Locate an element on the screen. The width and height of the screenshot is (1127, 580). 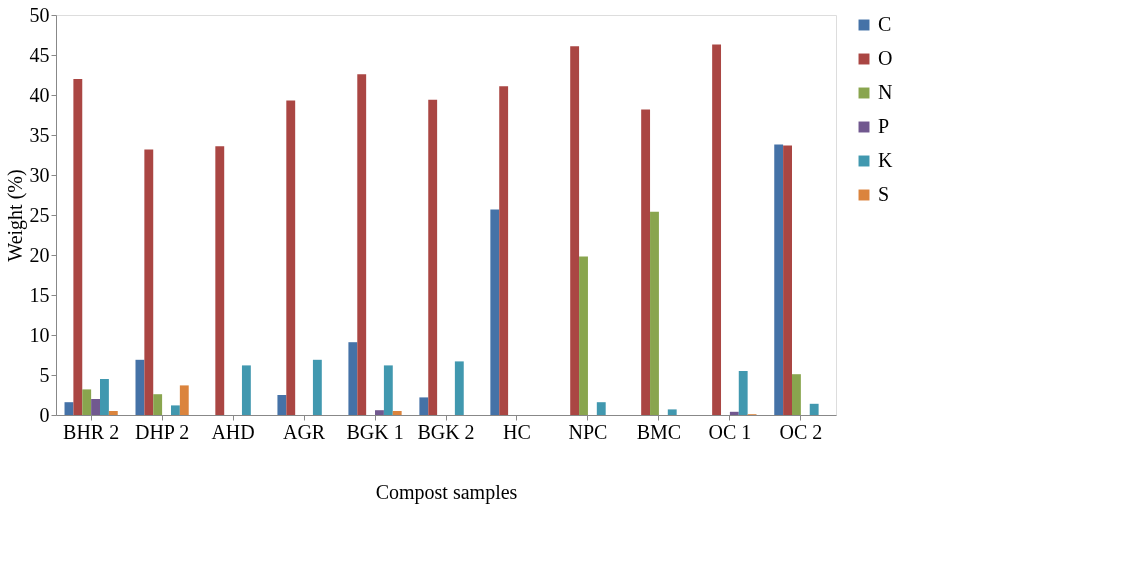
y-tick-label: 0 is located at coordinates (44, 414).